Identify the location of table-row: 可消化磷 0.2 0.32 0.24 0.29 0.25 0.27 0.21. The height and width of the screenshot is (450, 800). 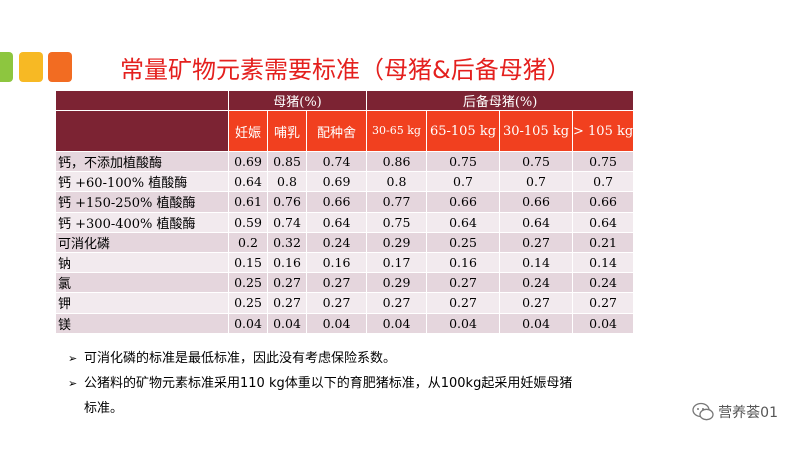
(345, 242).